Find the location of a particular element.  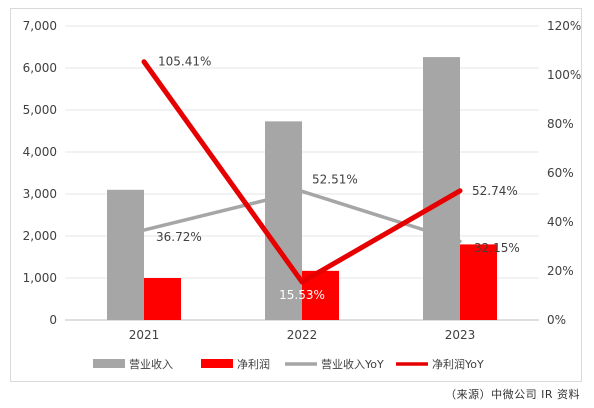

x-tick-label: 2021 is located at coordinates (144, 335).